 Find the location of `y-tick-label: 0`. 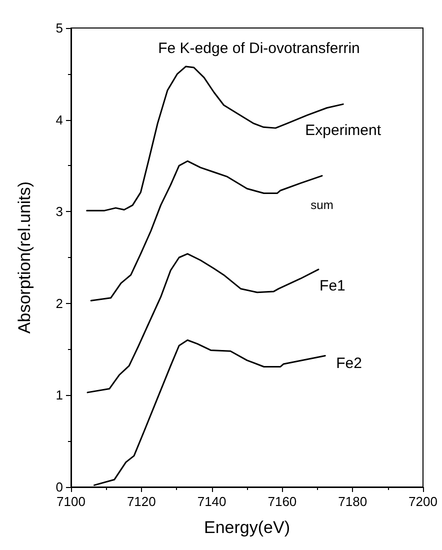

y-tick-label: 0 is located at coordinates (59, 487).